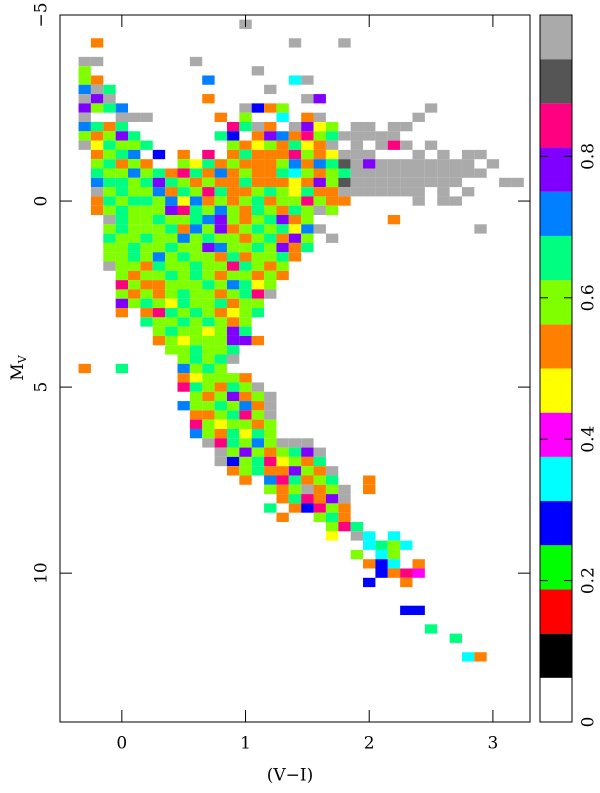  Describe the element at coordinates (290, 776) in the screenshot. I see `x-axis-label: (V−I)` at that location.